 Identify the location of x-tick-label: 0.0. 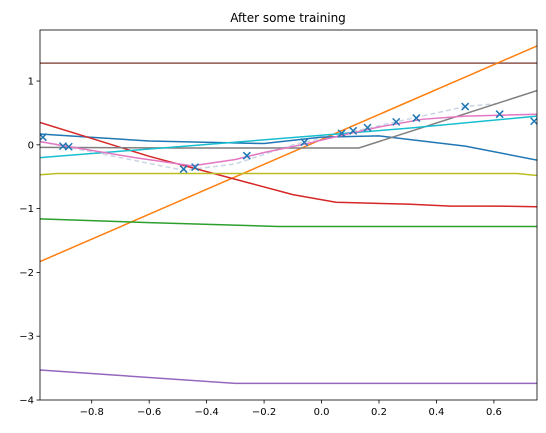
(322, 412).